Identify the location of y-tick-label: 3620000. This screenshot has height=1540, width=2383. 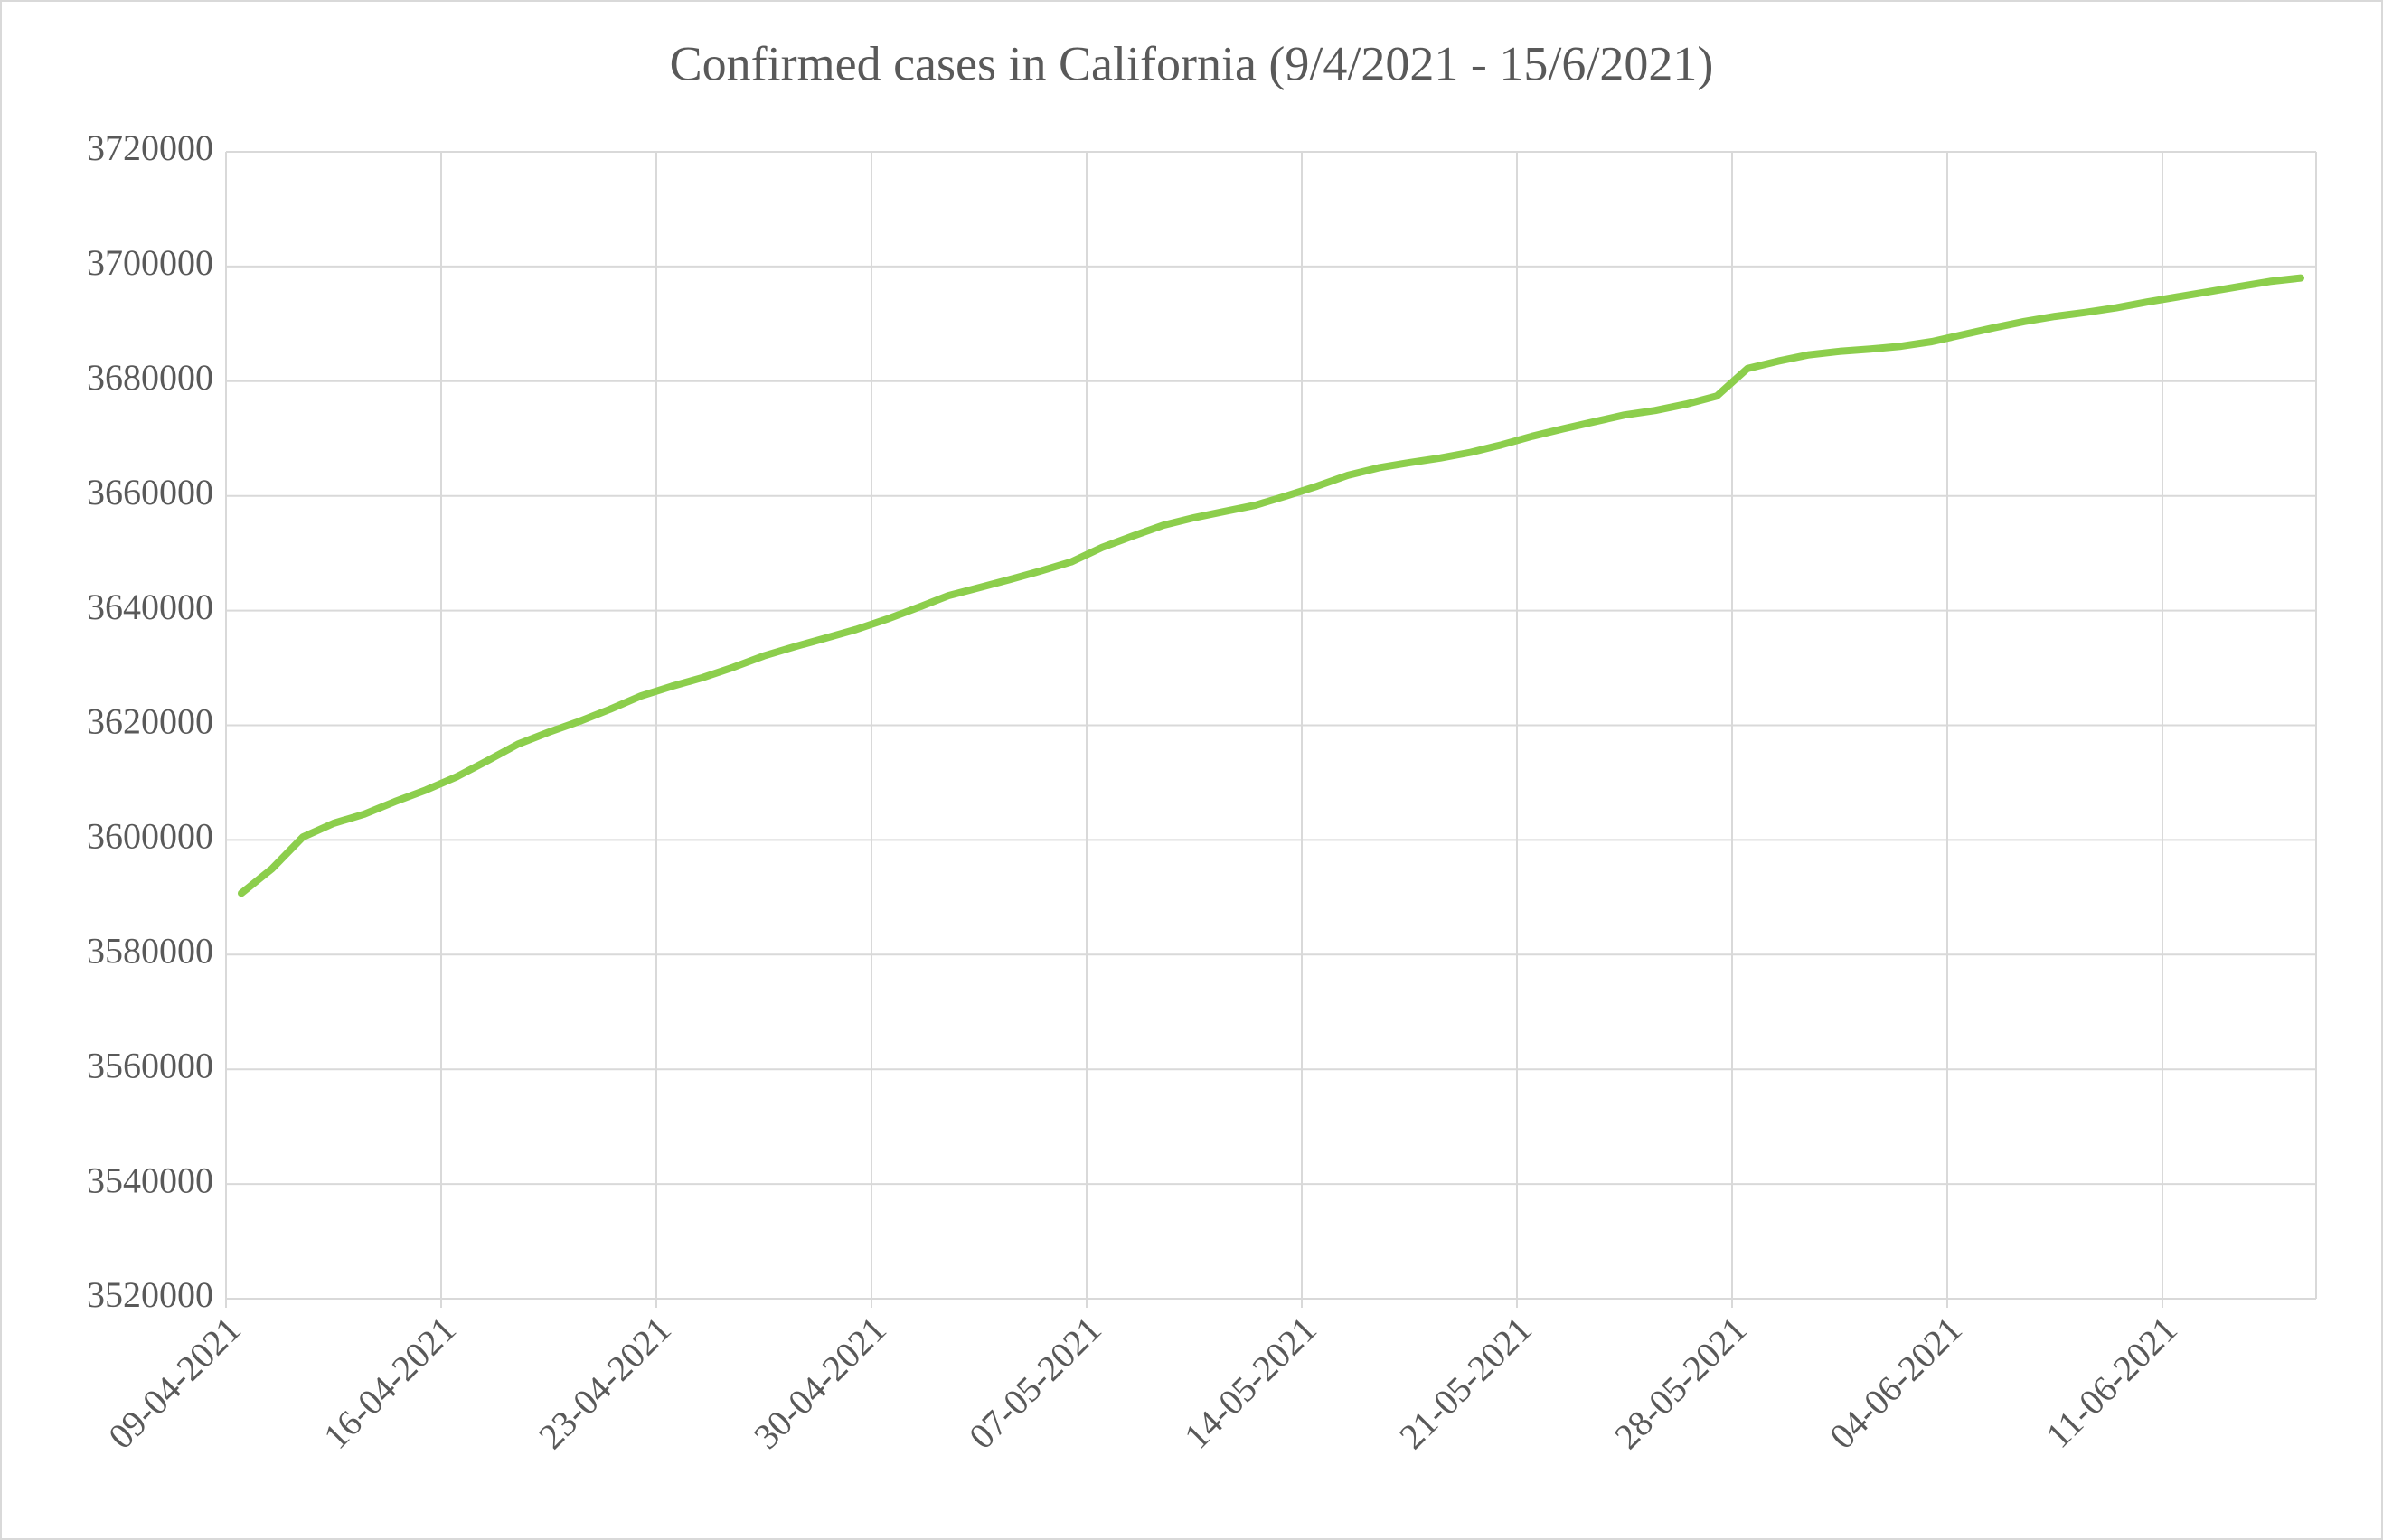
(150, 721).